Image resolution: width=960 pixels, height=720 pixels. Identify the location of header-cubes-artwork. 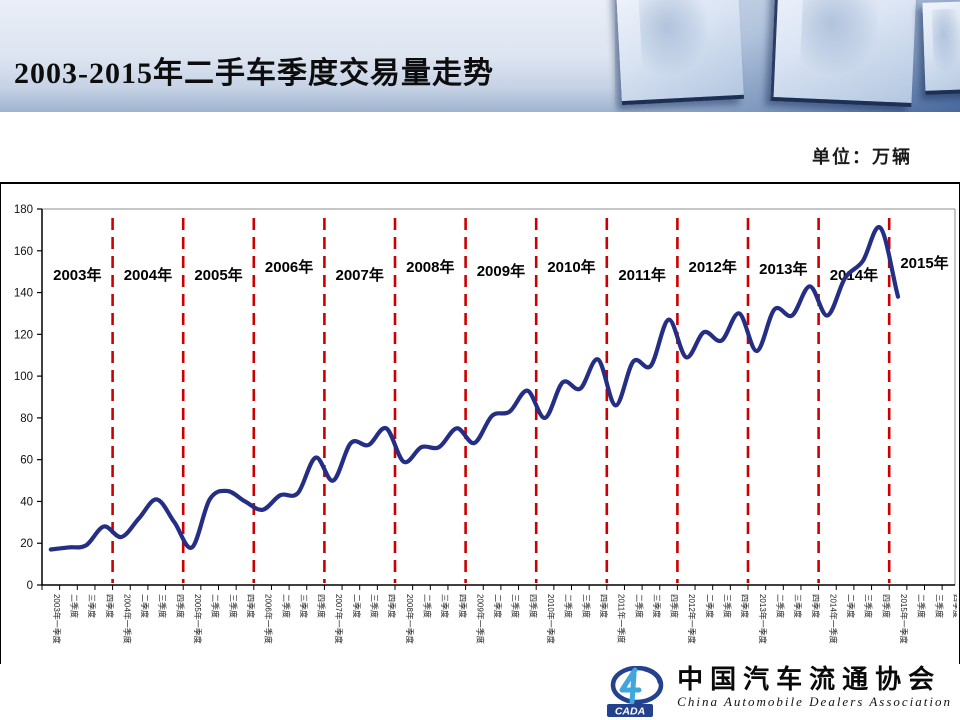
(787, 56).